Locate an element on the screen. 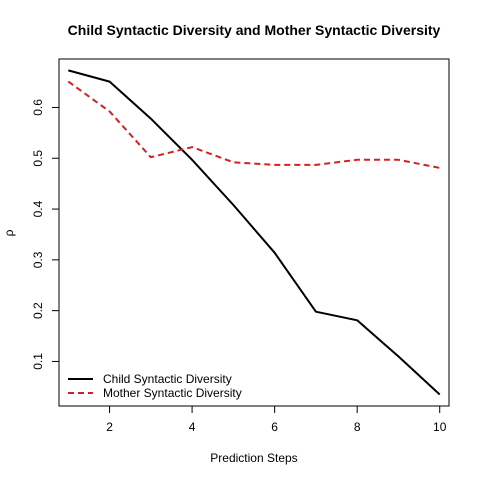  legend-label-mother: Mother Syntactic Diversity is located at coordinates (172, 393).